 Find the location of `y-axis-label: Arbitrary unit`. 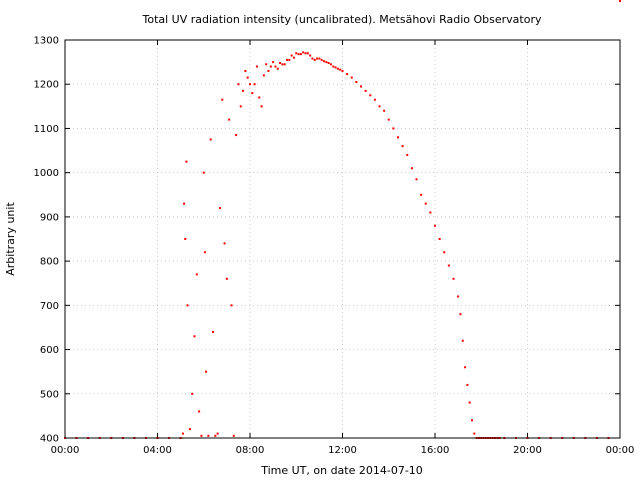

y-axis-label: Arbitrary unit is located at coordinates (10, 239).